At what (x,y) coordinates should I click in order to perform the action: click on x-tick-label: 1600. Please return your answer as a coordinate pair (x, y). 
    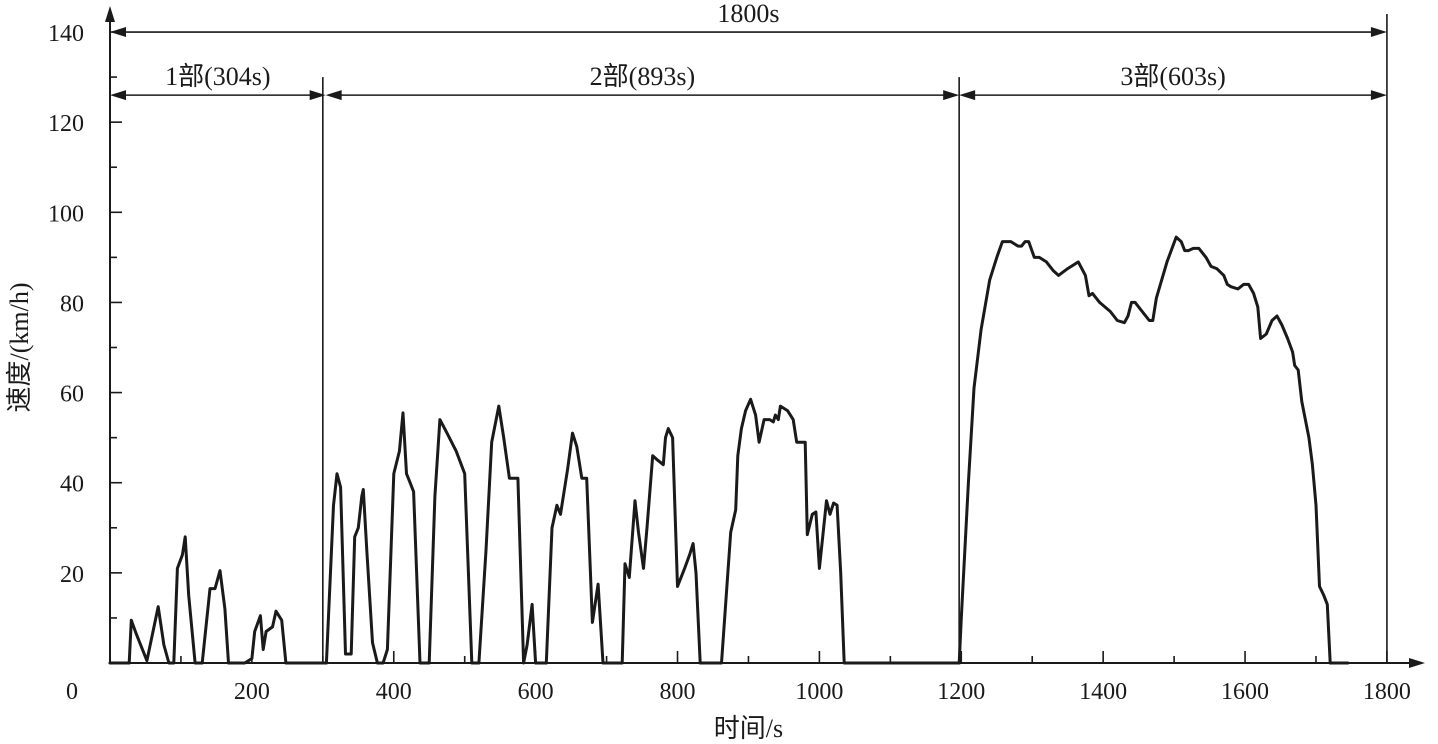
    Looking at the image, I should click on (1245, 692).